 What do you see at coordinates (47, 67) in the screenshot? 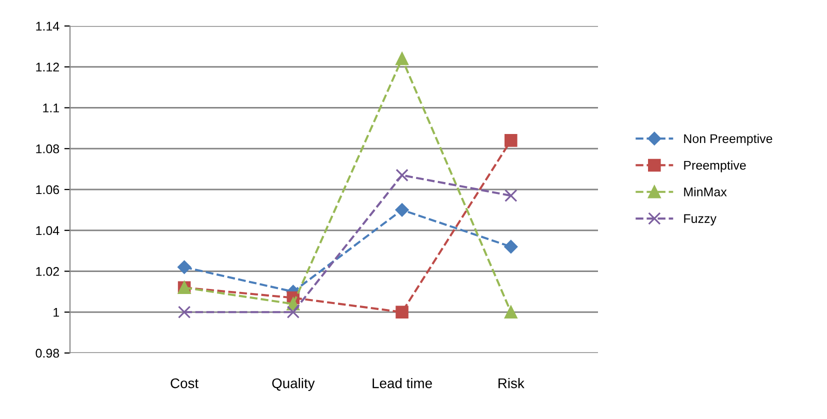
I see `y-tick-label: 1.12` at bounding box center [47, 67].